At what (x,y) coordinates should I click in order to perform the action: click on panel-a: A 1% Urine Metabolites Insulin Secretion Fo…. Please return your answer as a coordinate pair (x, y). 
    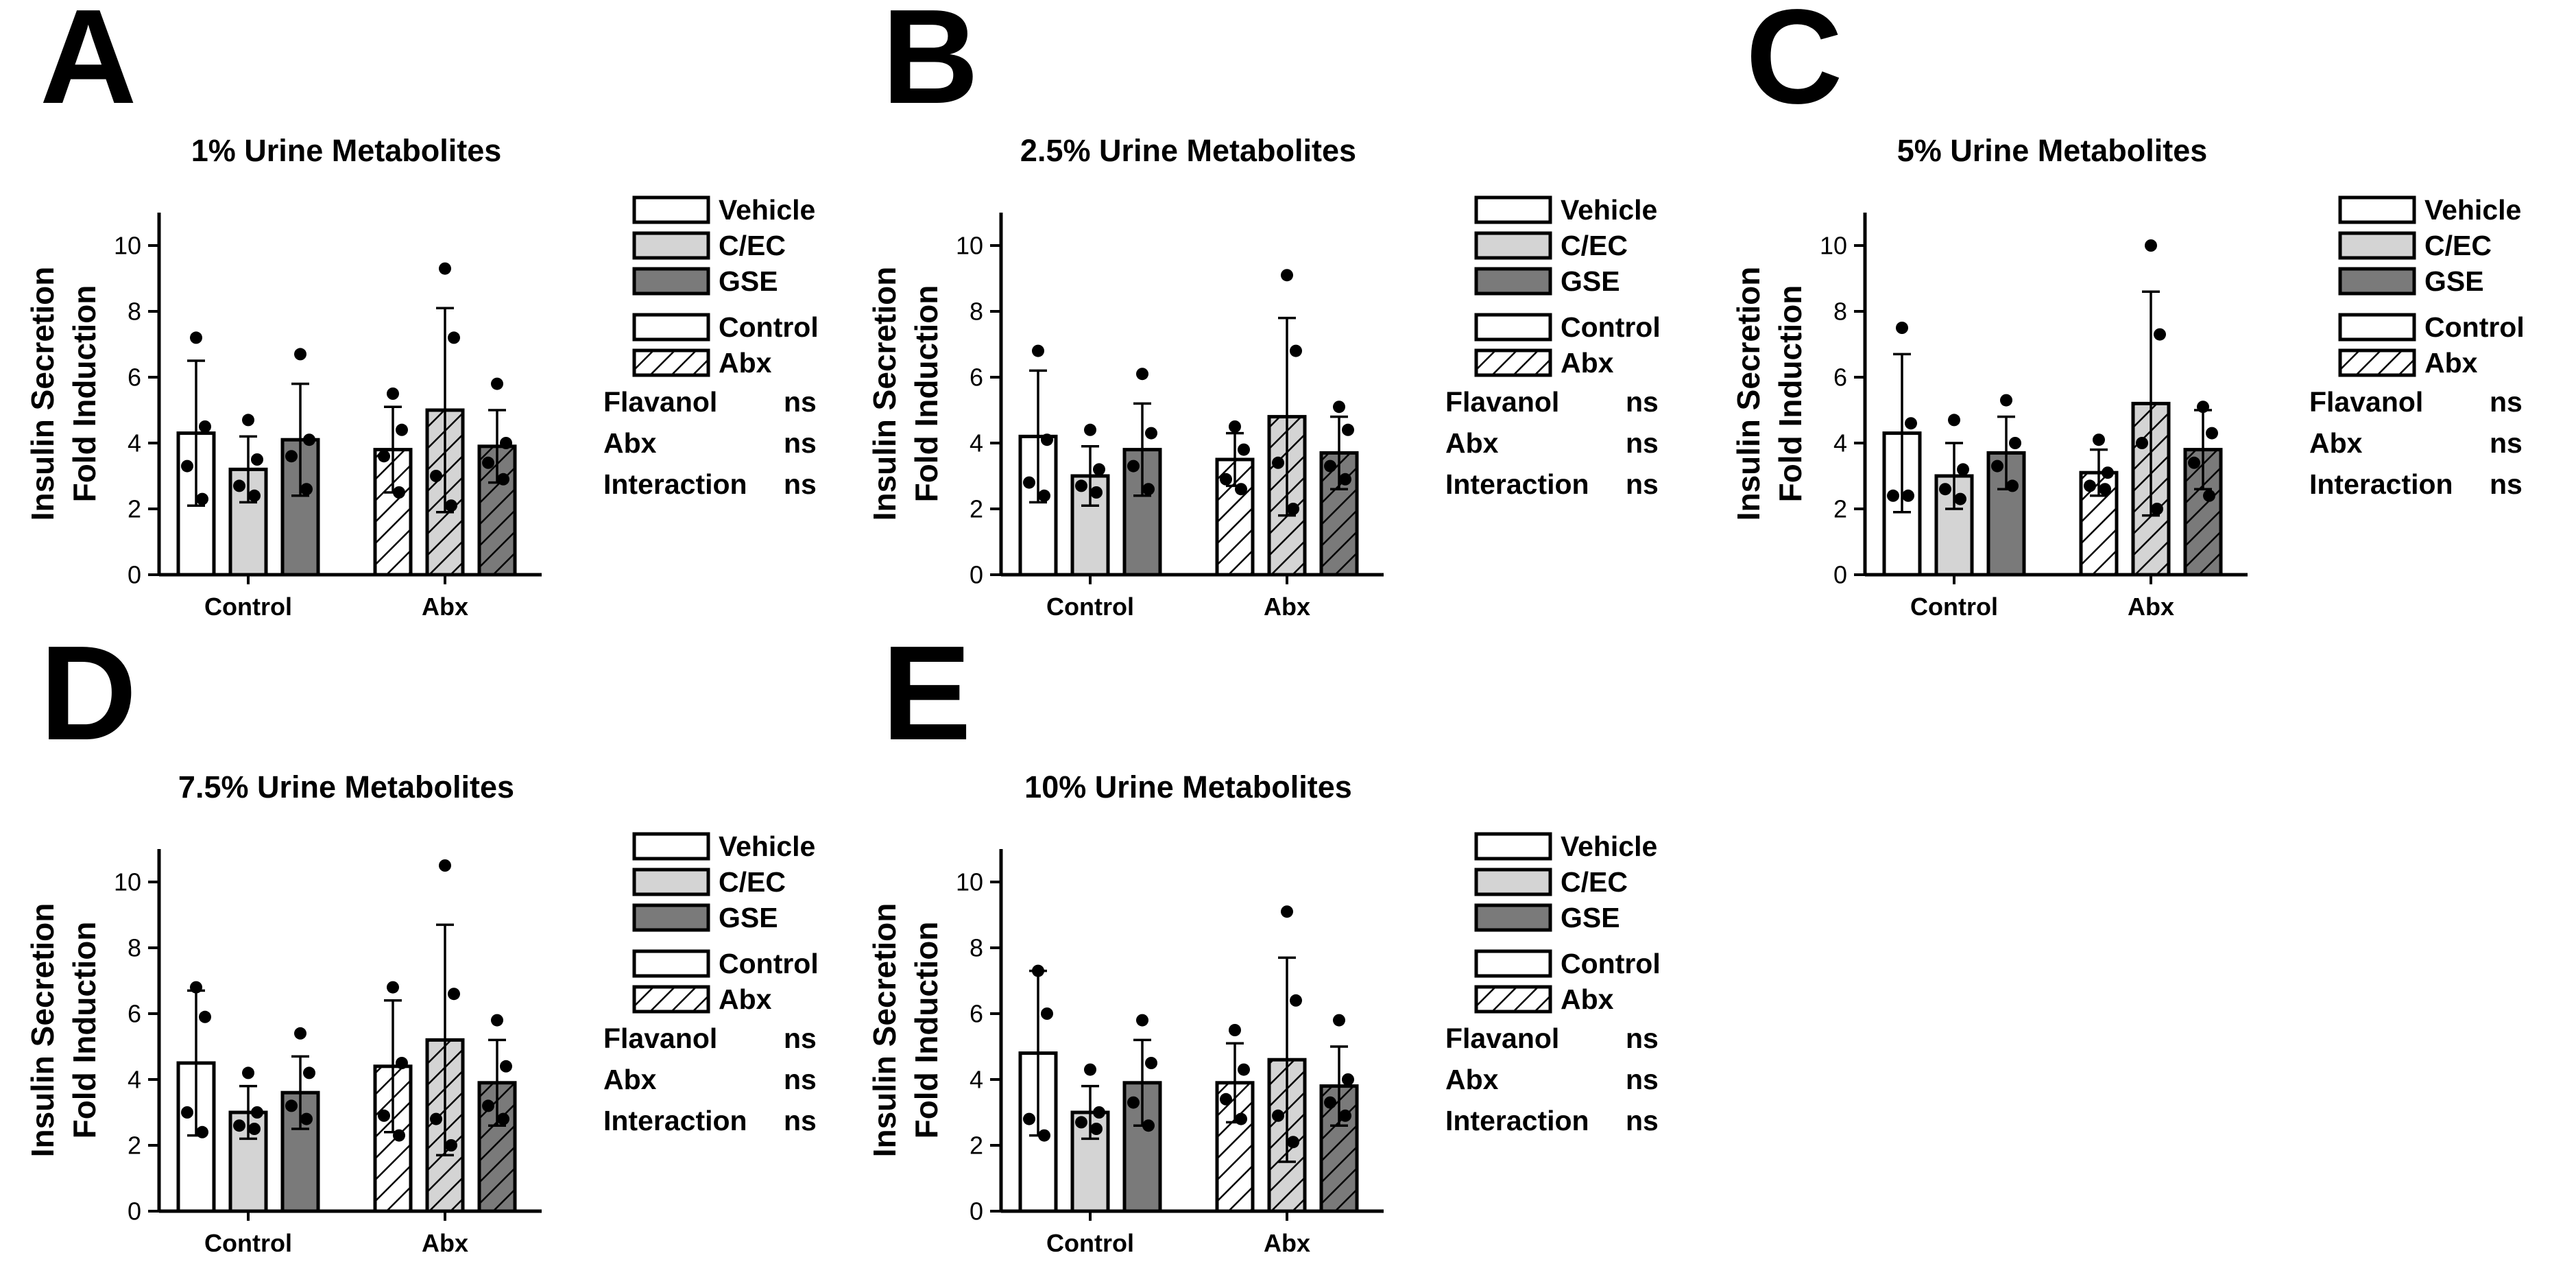
    Looking at the image, I should click on (422, 310).